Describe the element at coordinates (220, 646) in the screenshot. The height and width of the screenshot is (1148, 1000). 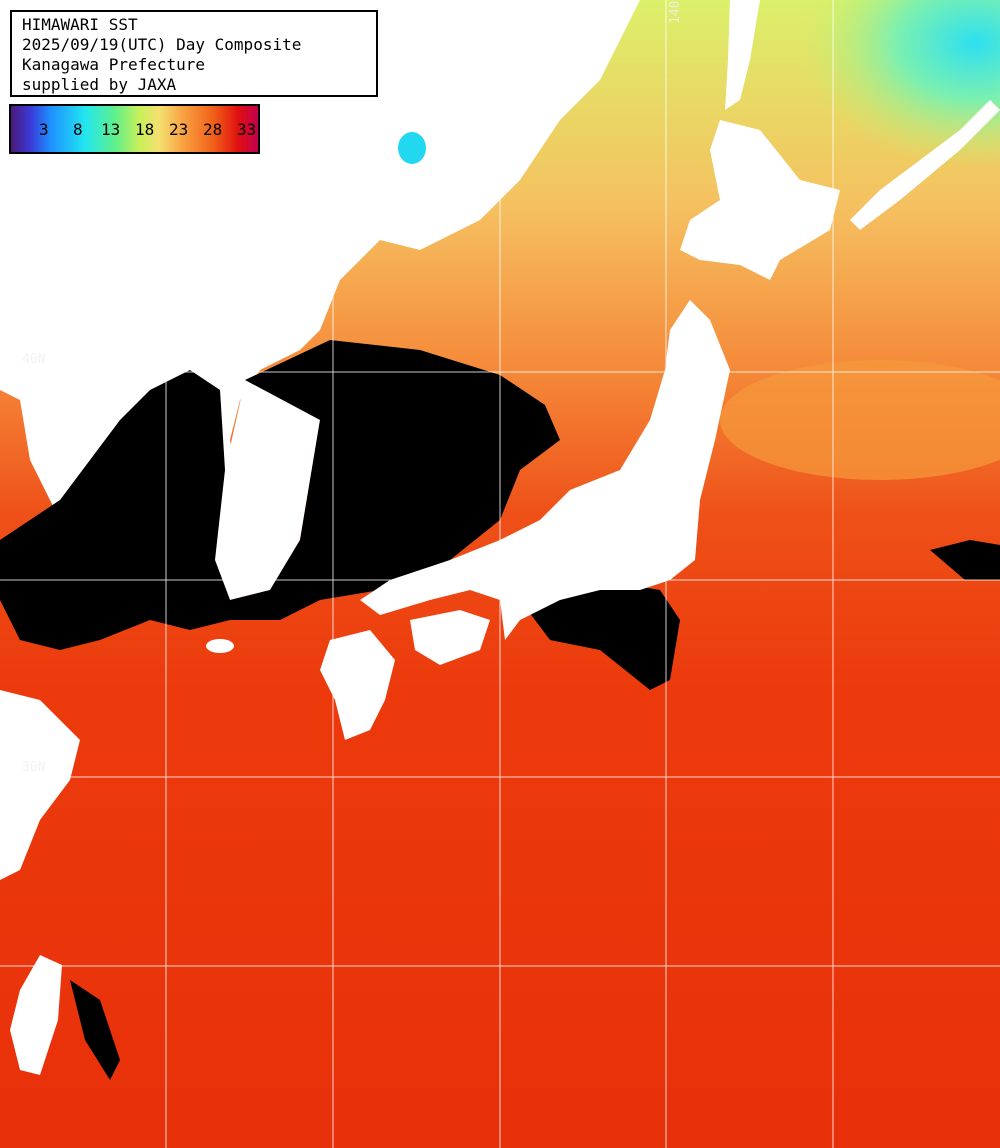
I see `jeju-island` at that location.